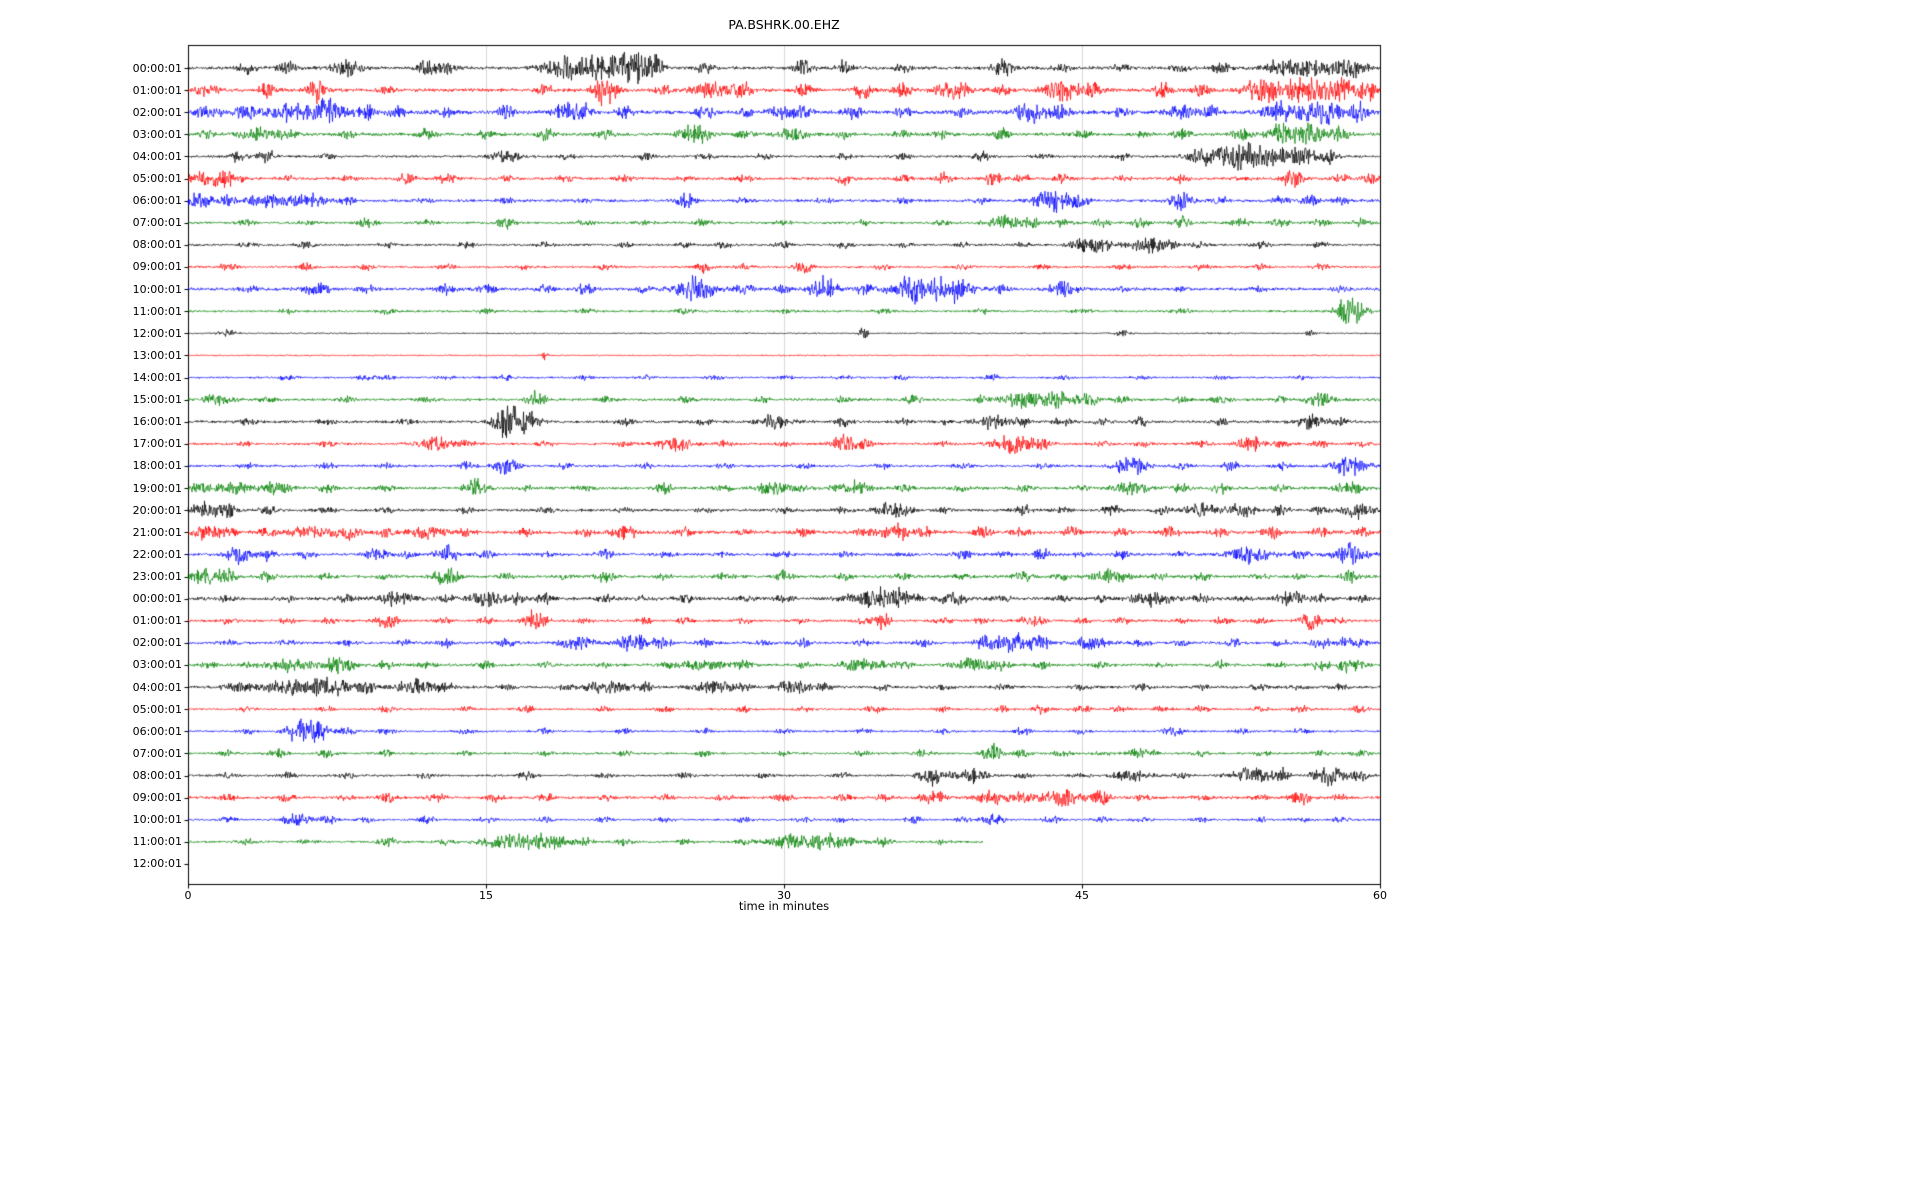 This screenshot has width=1920, height=1200. Describe the element at coordinates (188, 895) in the screenshot. I see `x-tick-label: 0` at that location.